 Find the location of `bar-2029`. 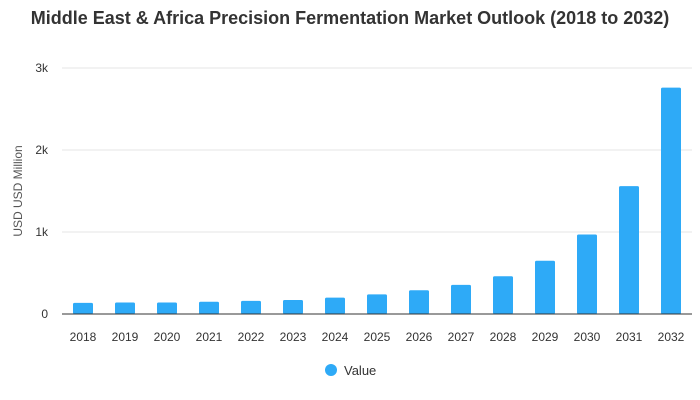

bar-2029 is located at coordinates (545, 287).